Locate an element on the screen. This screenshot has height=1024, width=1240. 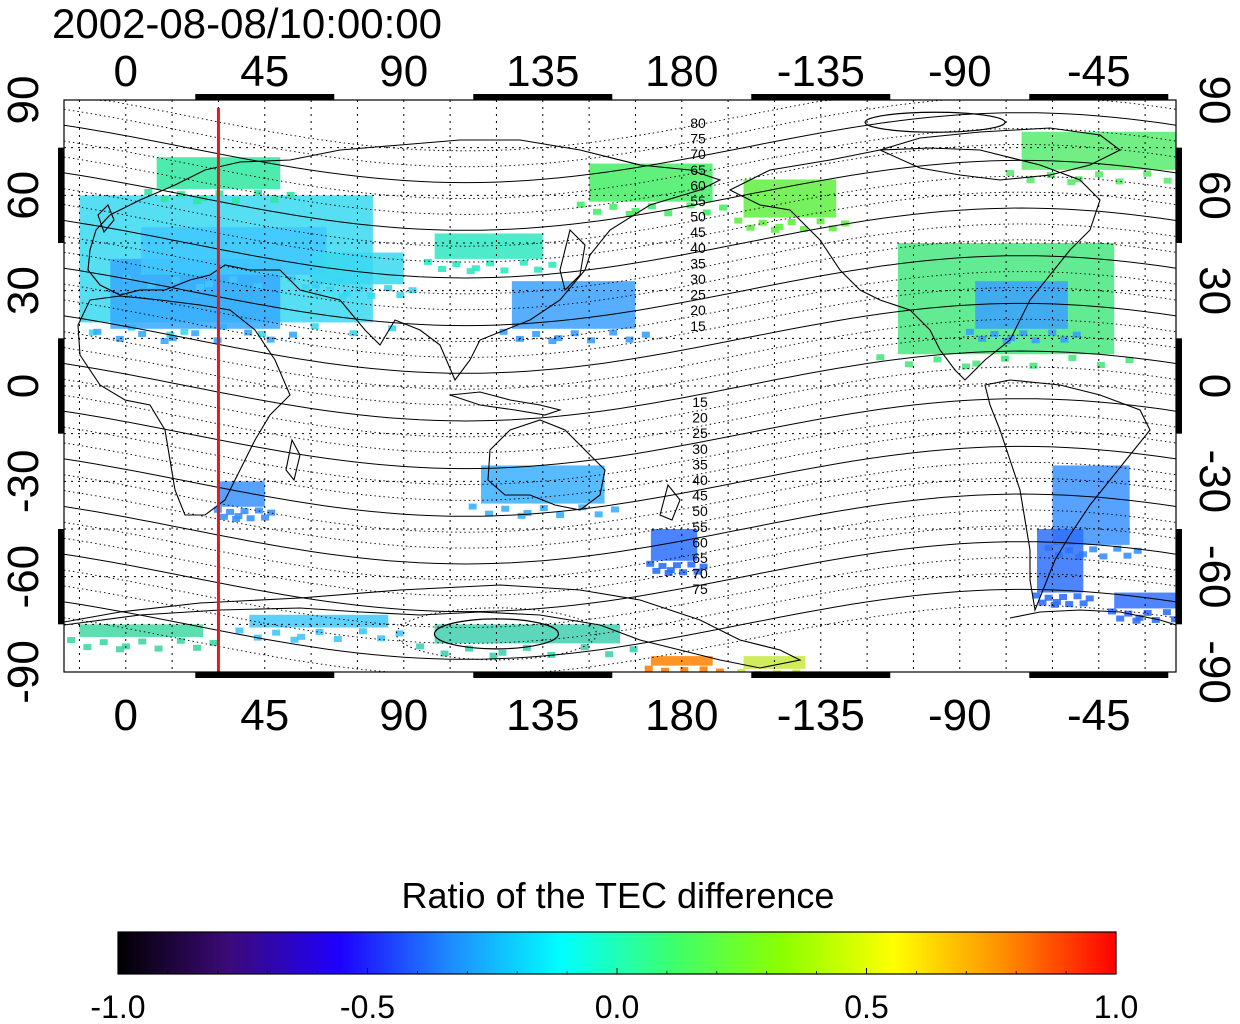
contour-label-south: 25 is located at coordinates (700, 433).